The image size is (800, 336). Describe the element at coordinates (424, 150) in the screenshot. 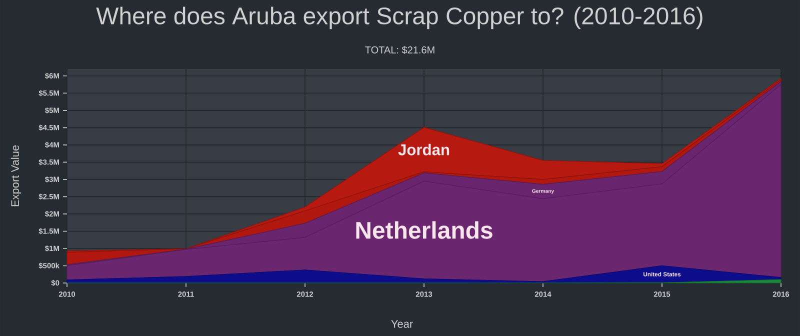

I see `series-label: Jordan` at that location.